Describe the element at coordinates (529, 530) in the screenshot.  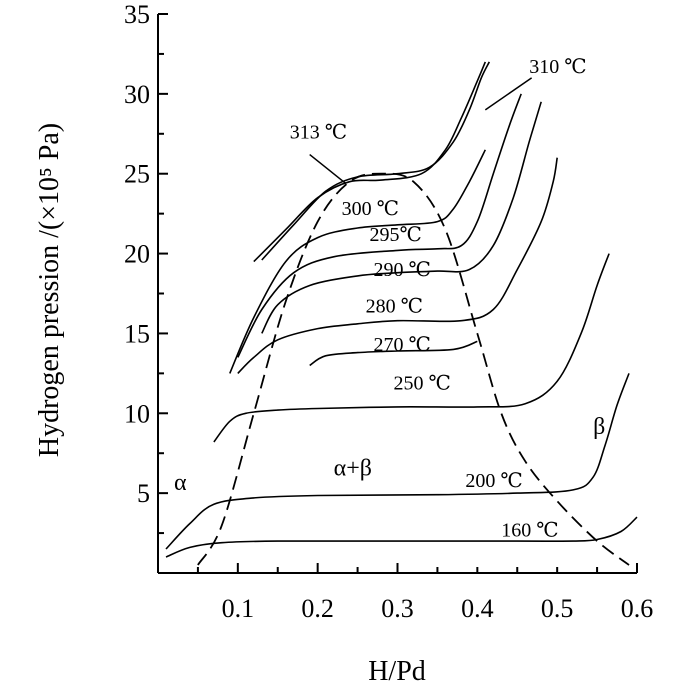
I see `isotherm-label: 160 ℃` at that location.